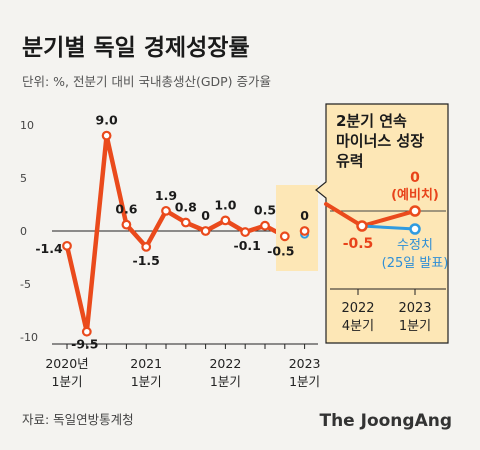 Image resolution: width=480 pixels, height=450 pixels. Describe the element at coordinates (23, 178) in the screenshot. I see `y-tick-label: 5` at that location.